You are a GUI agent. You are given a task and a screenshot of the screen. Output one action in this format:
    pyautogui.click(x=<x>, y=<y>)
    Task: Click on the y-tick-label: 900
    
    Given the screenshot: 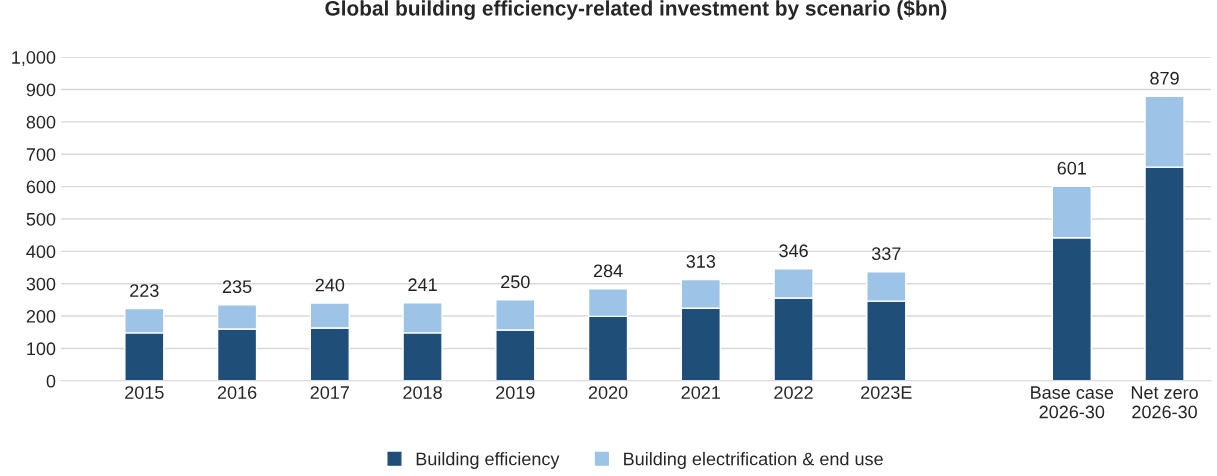 What is the action you would take?
    pyautogui.click(x=41, y=90)
    